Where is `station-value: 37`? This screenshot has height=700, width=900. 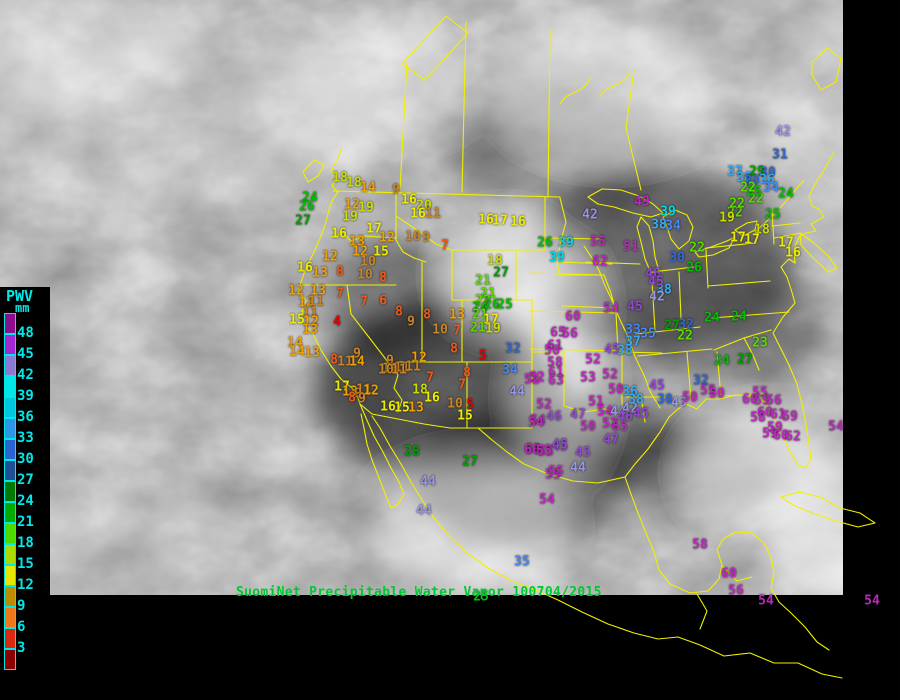 station-value: 37 is located at coordinates (633, 342).